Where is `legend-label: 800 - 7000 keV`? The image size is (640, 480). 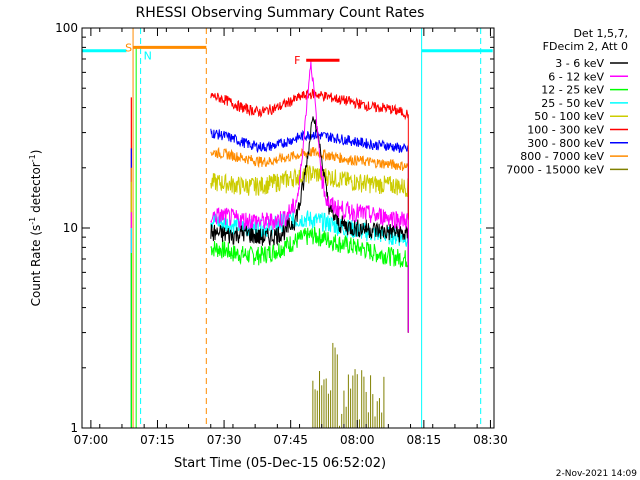
legend-label: 800 - 7000 keV is located at coordinates (562, 156).